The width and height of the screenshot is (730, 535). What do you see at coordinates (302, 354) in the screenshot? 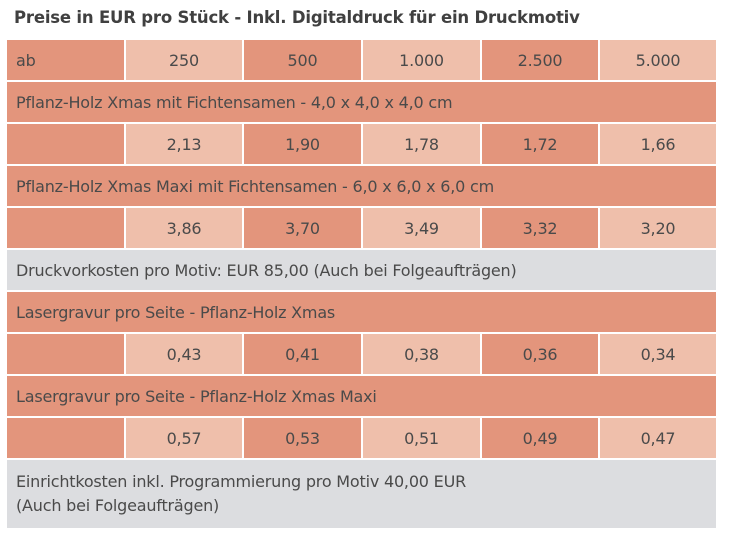
I see `price-cell: 0,41` at bounding box center [302, 354].